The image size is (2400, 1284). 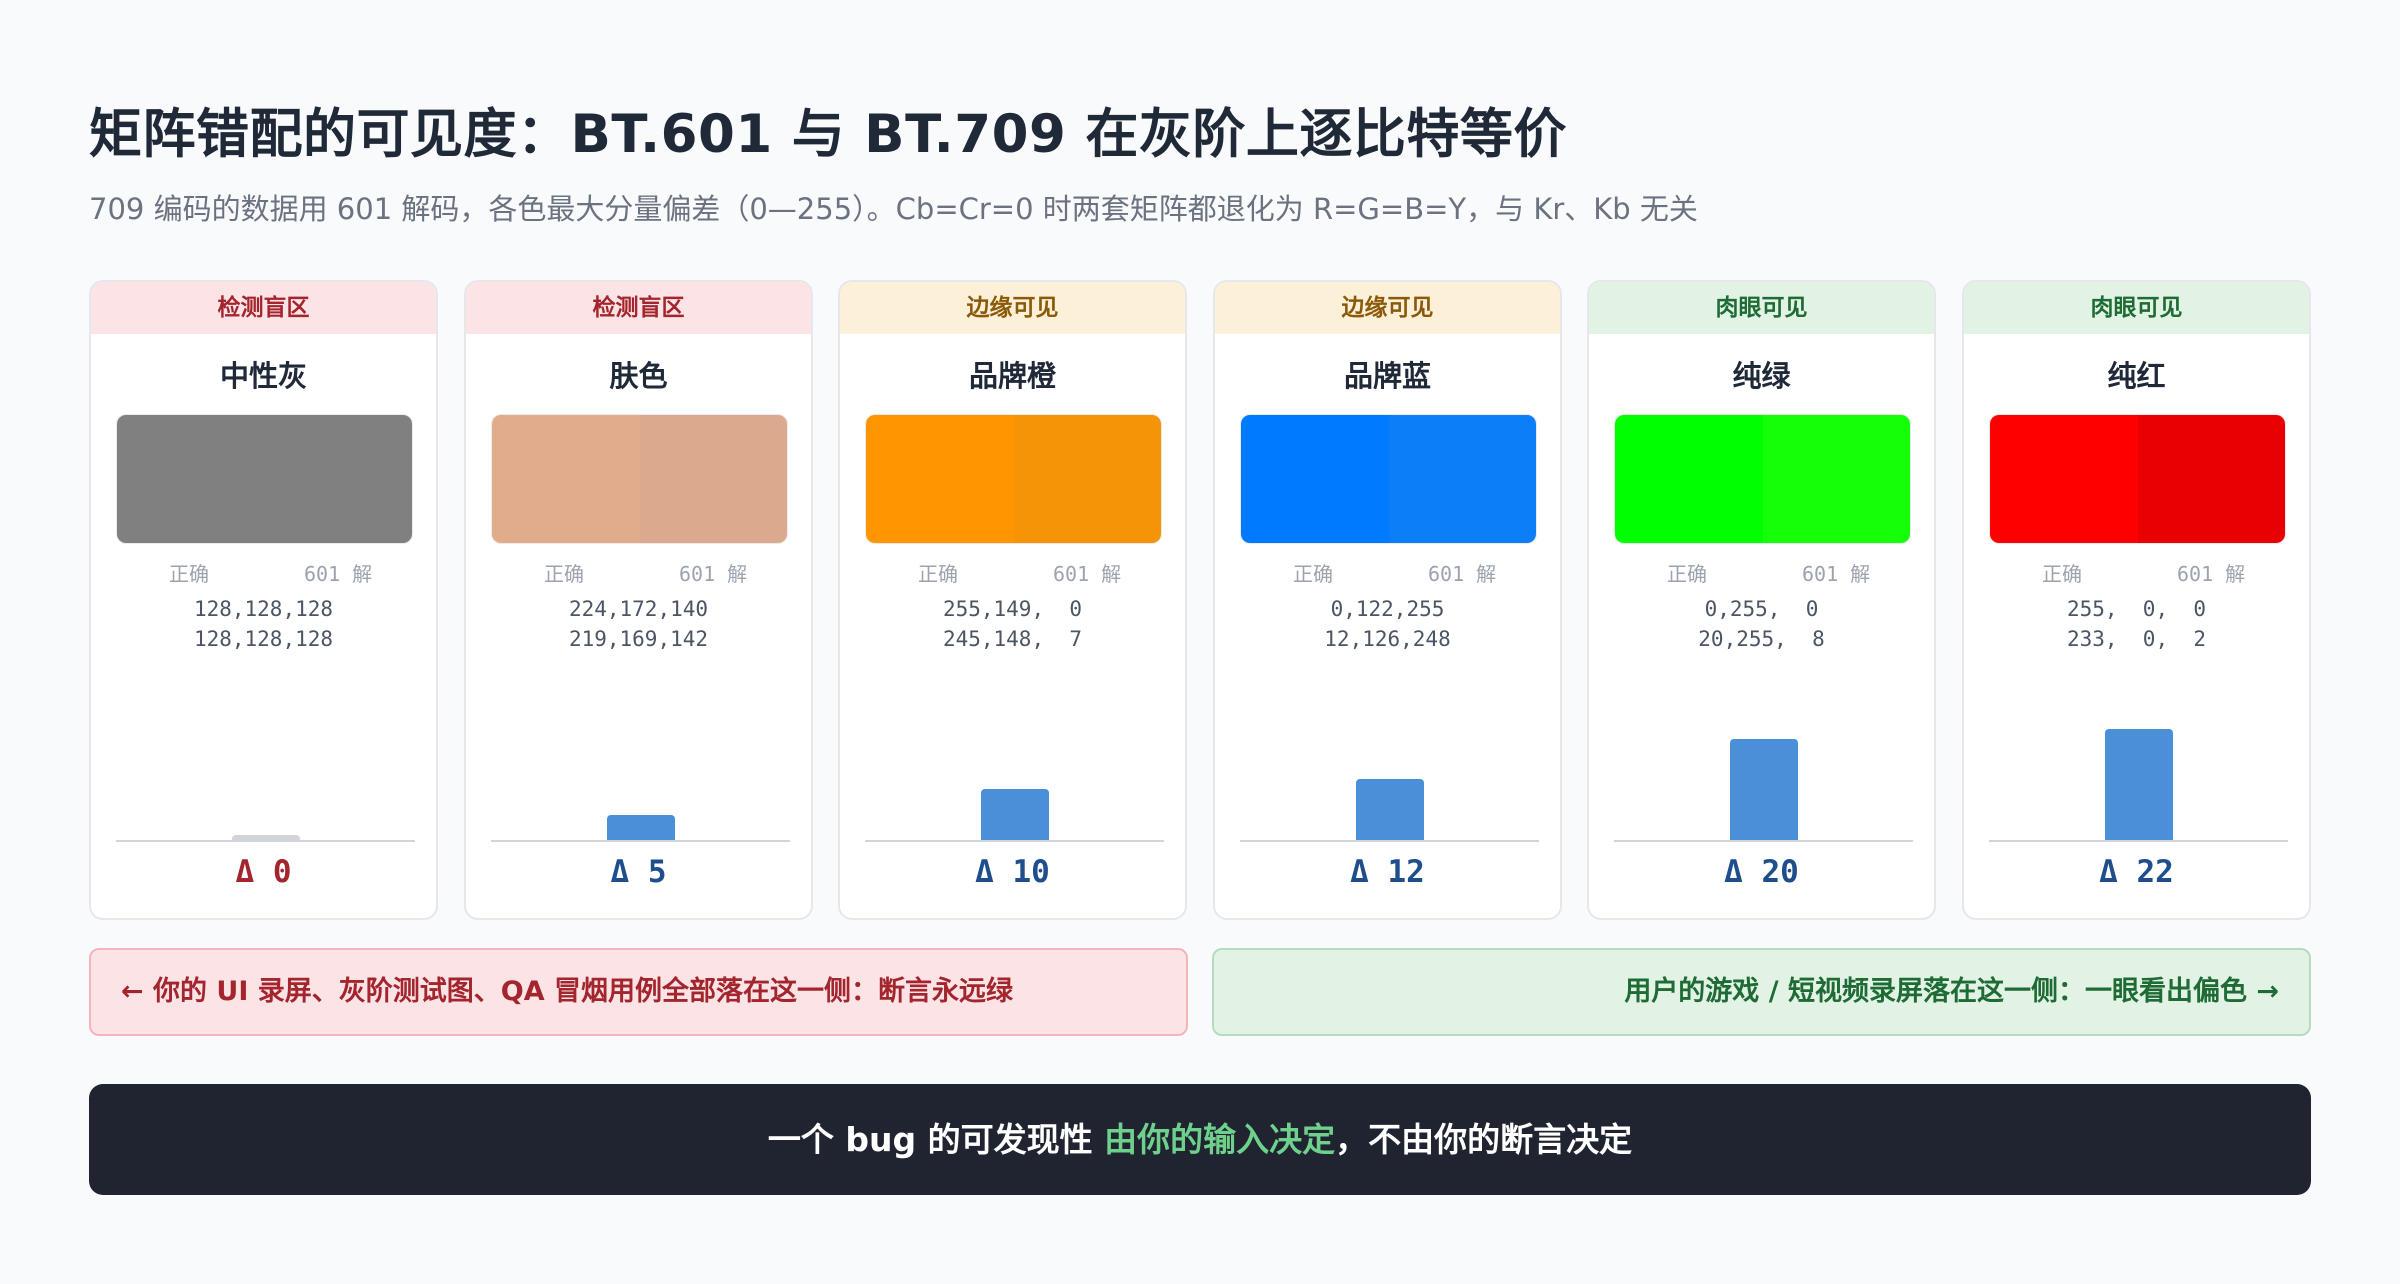 What do you see at coordinates (1761, 992) in the screenshot?
I see `callout-visible-side: 用户的游戏 / 短视频录屏落在这一侧：一眼看出偏色 →` at bounding box center [1761, 992].